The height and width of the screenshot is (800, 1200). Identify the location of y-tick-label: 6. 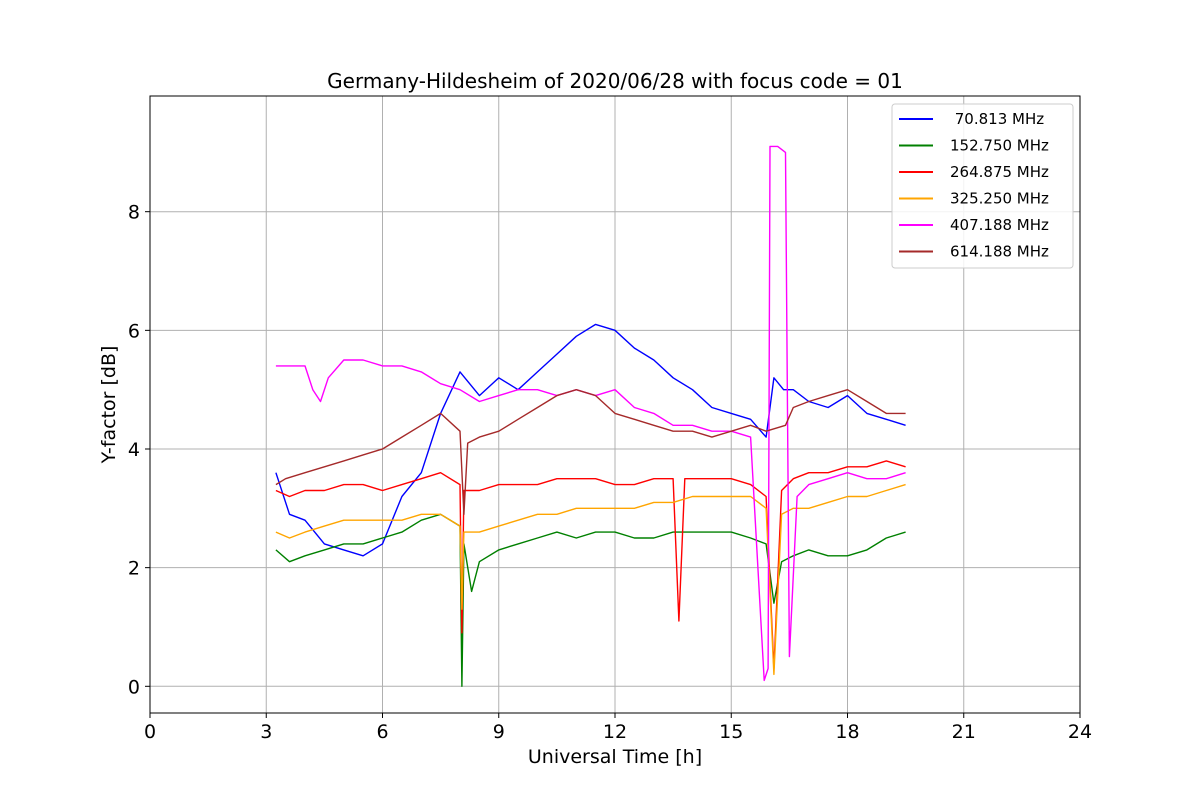
(134, 331).